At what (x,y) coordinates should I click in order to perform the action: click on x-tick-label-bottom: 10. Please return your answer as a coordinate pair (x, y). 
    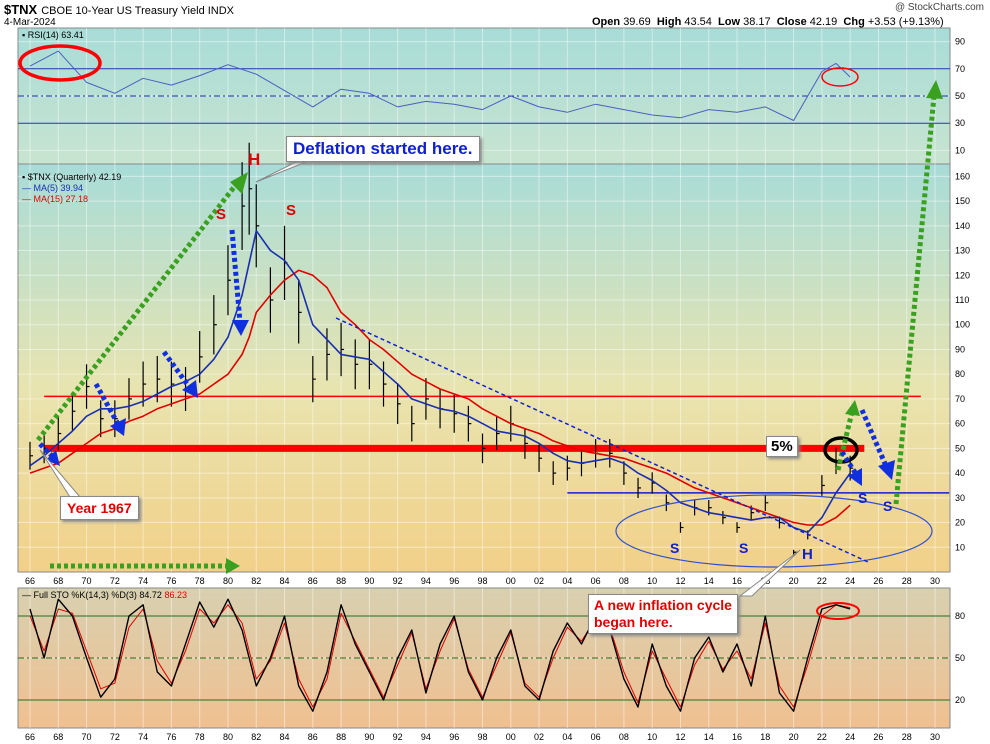
    Looking at the image, I should click on (652, 737).